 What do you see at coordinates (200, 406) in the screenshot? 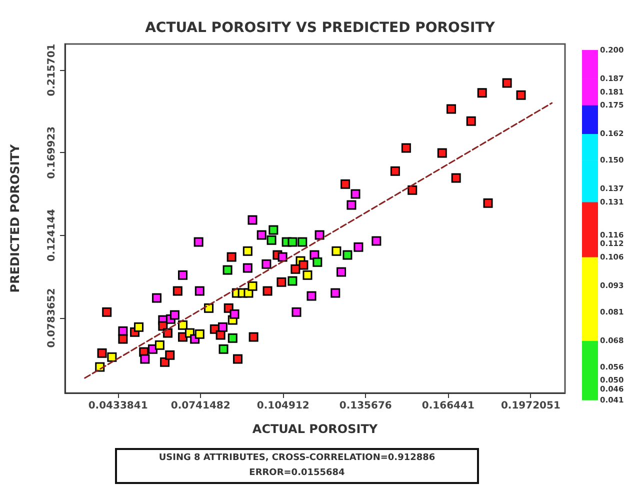
I see `x-tick-label: 0.0741482` at bounding box center [200, 406].